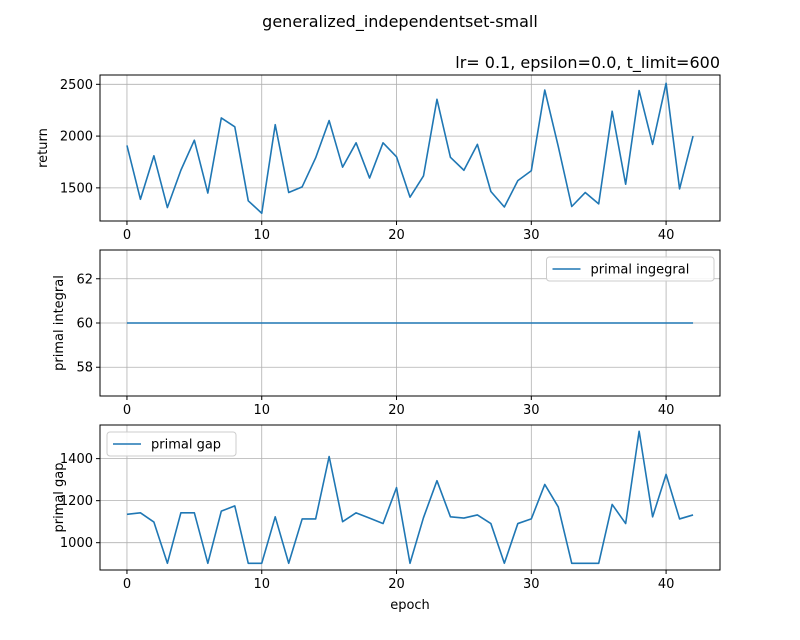 The height and width of the screenshot is (640, 800). What do you see at coordinates (400, 22) in the screenshot?
I see `figure-suptitle: generalized_independentset-small` at bounding box center [400, 22].